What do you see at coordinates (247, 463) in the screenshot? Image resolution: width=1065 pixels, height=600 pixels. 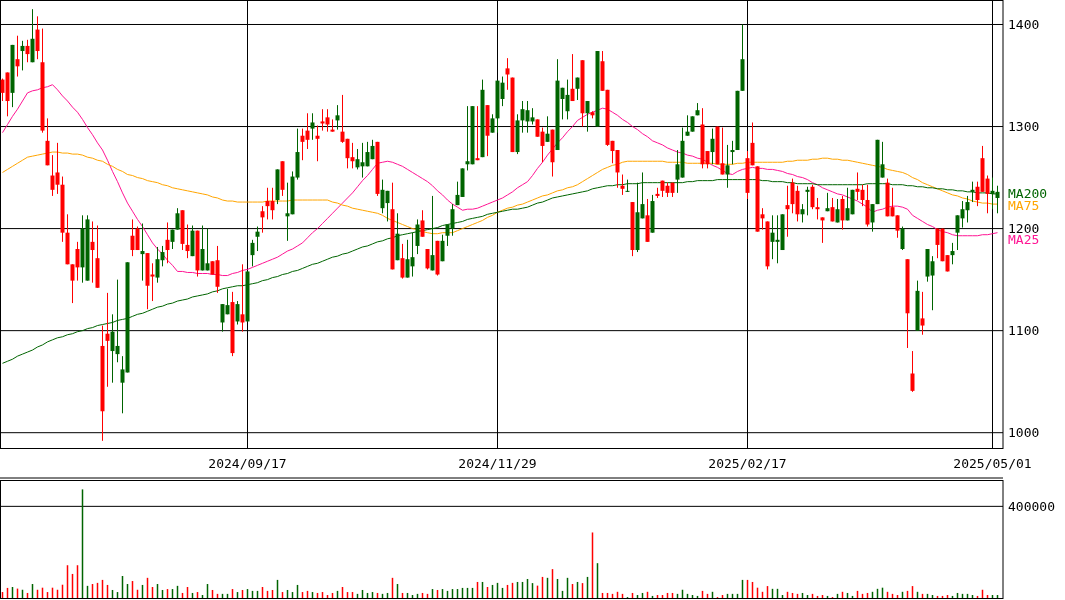 I see `x-tick-label: 2024/09/17` at bounding box center [247, 463].